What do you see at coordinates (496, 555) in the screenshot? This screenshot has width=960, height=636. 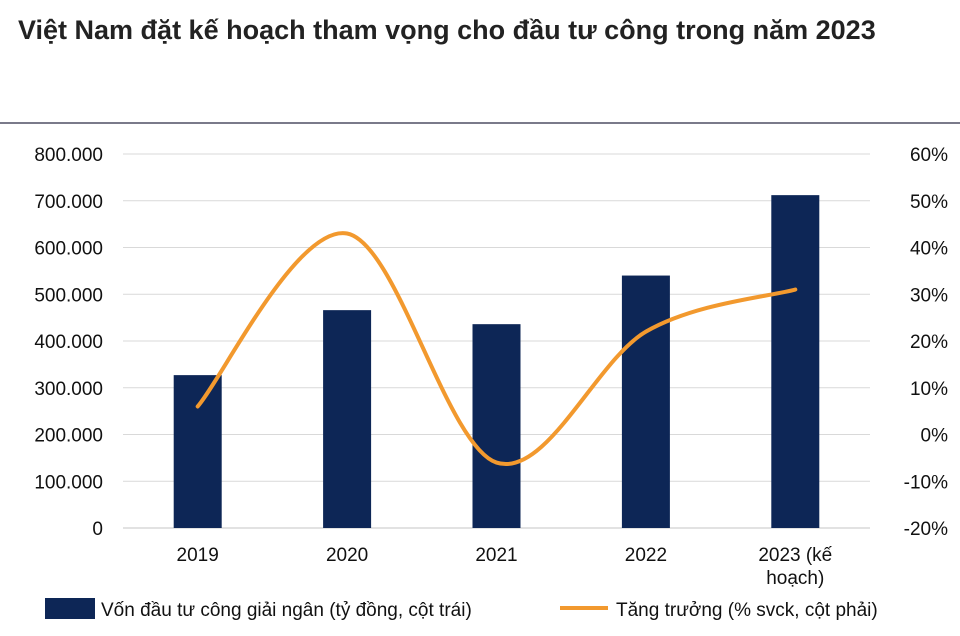 I see `x-tick-label: 2021` at bounding box center [496, 555].